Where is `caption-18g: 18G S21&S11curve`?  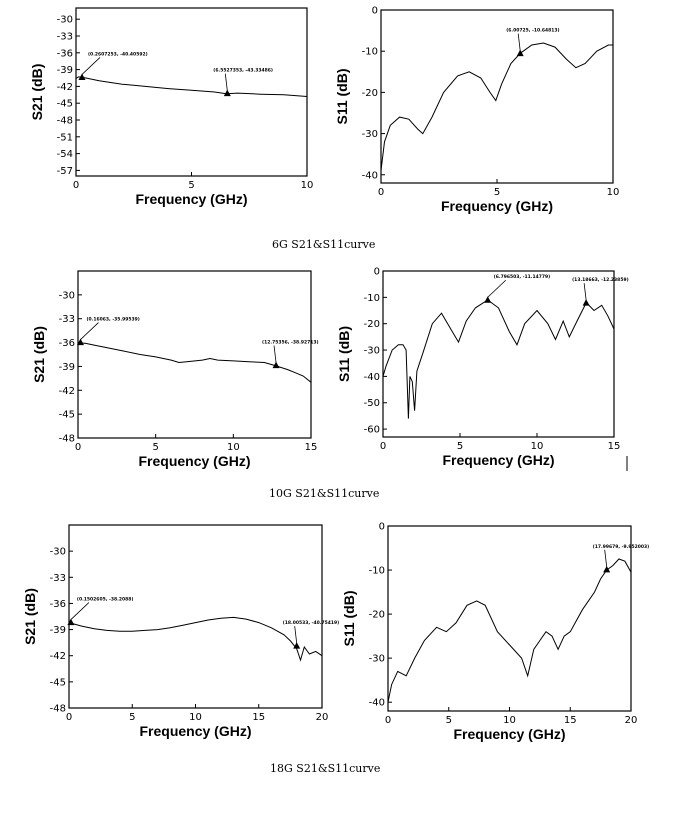 caption-18g: 18G S21&S11curve is located at coordinates (325, 768).